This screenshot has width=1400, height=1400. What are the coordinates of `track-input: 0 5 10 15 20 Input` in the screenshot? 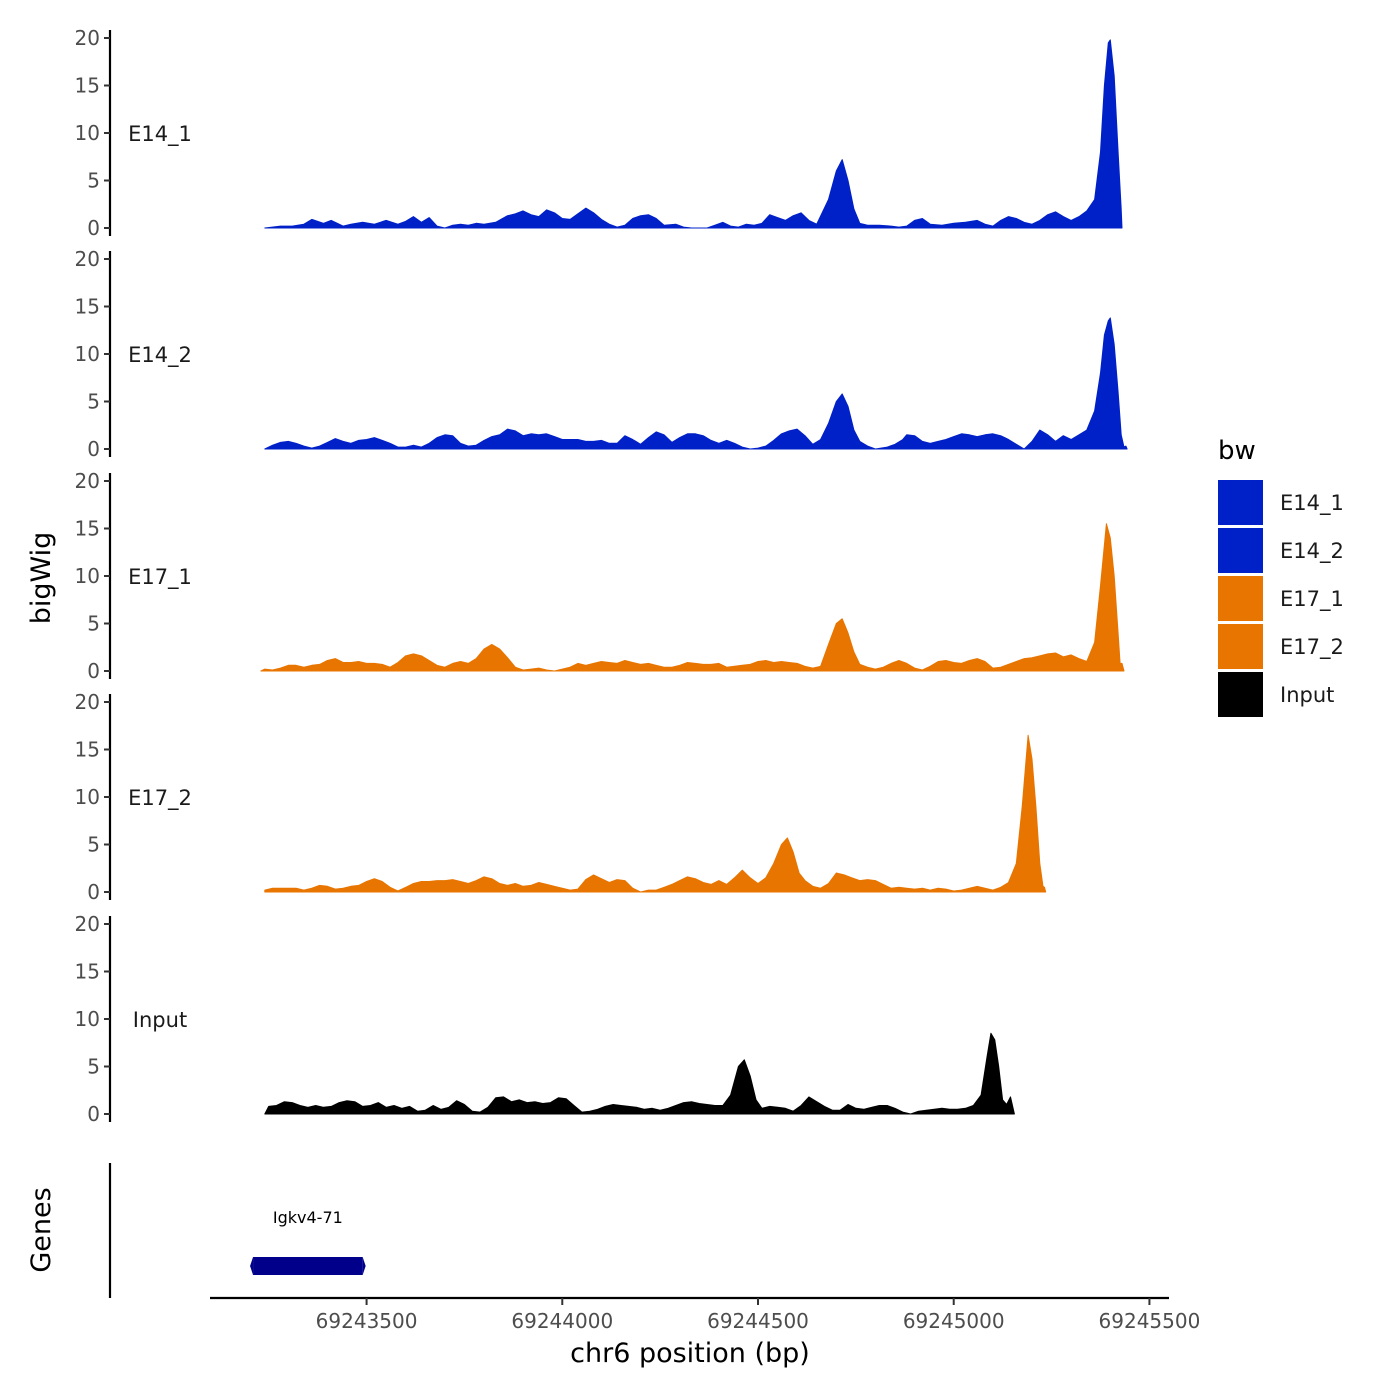 It's located at (545, 1019).